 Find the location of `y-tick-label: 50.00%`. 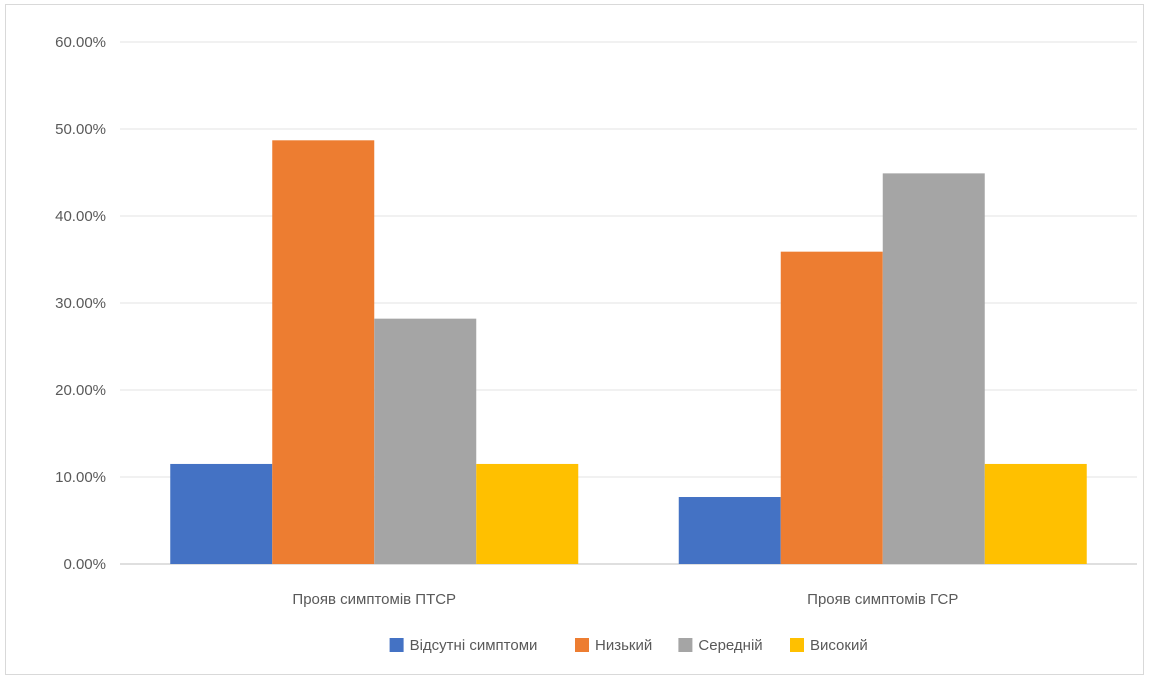

y-tick-label: 50.00% is located at coordinates (80, 129).